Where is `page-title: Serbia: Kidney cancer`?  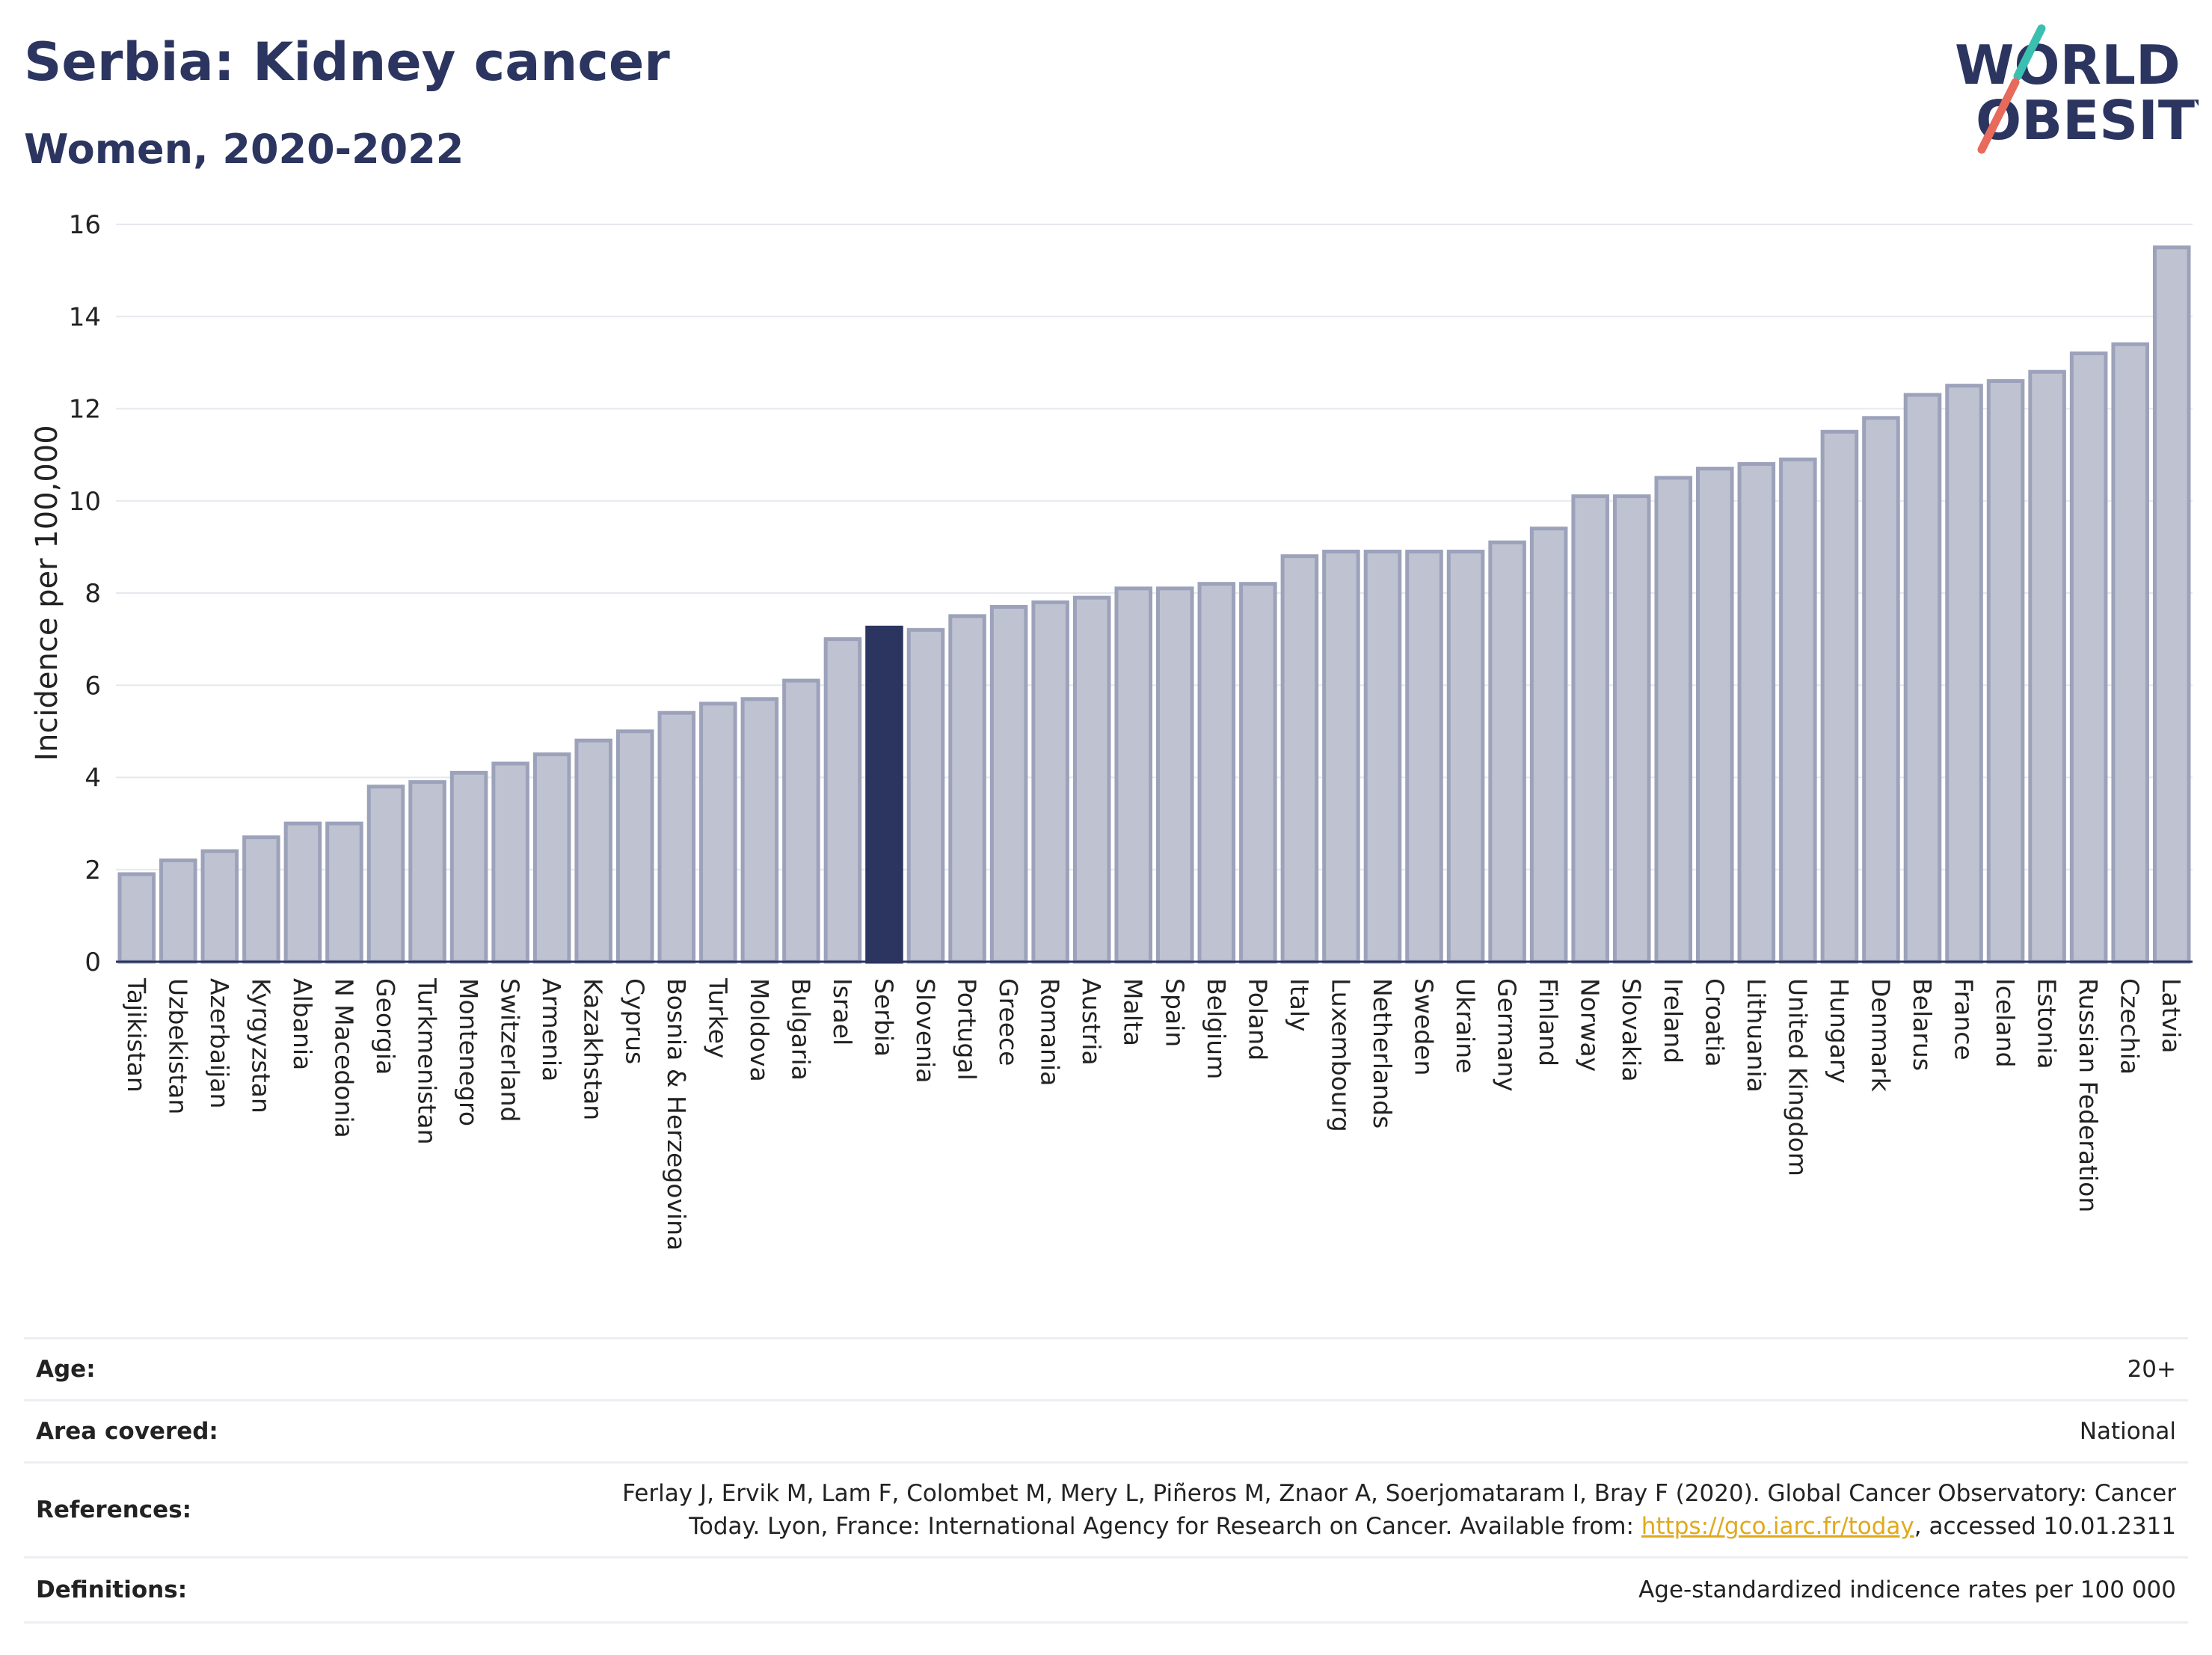
page-title: Serbia: Kidney cancer is located at coordinates (347, 62).